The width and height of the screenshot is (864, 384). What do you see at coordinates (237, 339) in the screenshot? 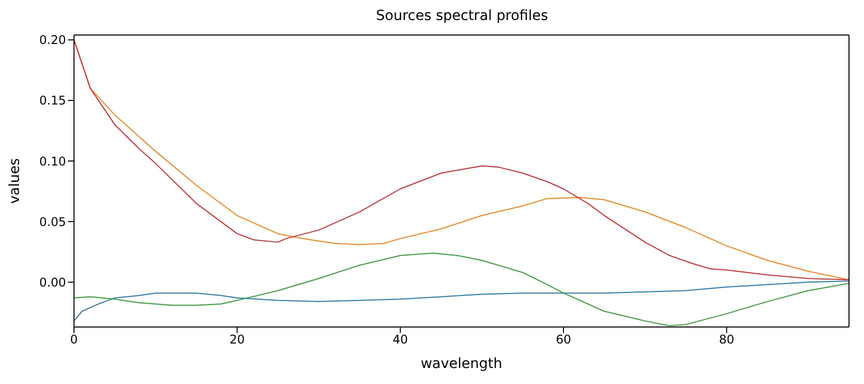
I see `x-tick-label: 20` at bounding box center [237, 339].